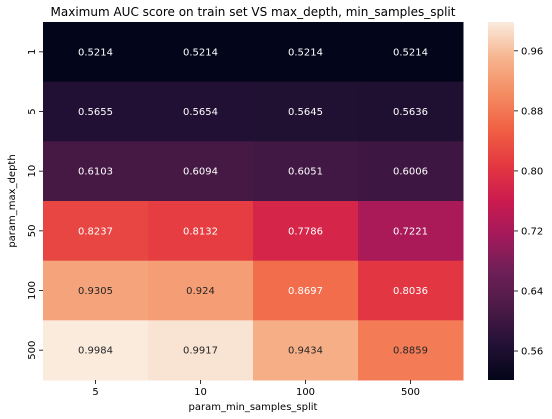 This screenshot has height=419, width=552. Describe the element at coordinates (32, 111) in the screenshot. I see `y-tick-label: 5` at that location.